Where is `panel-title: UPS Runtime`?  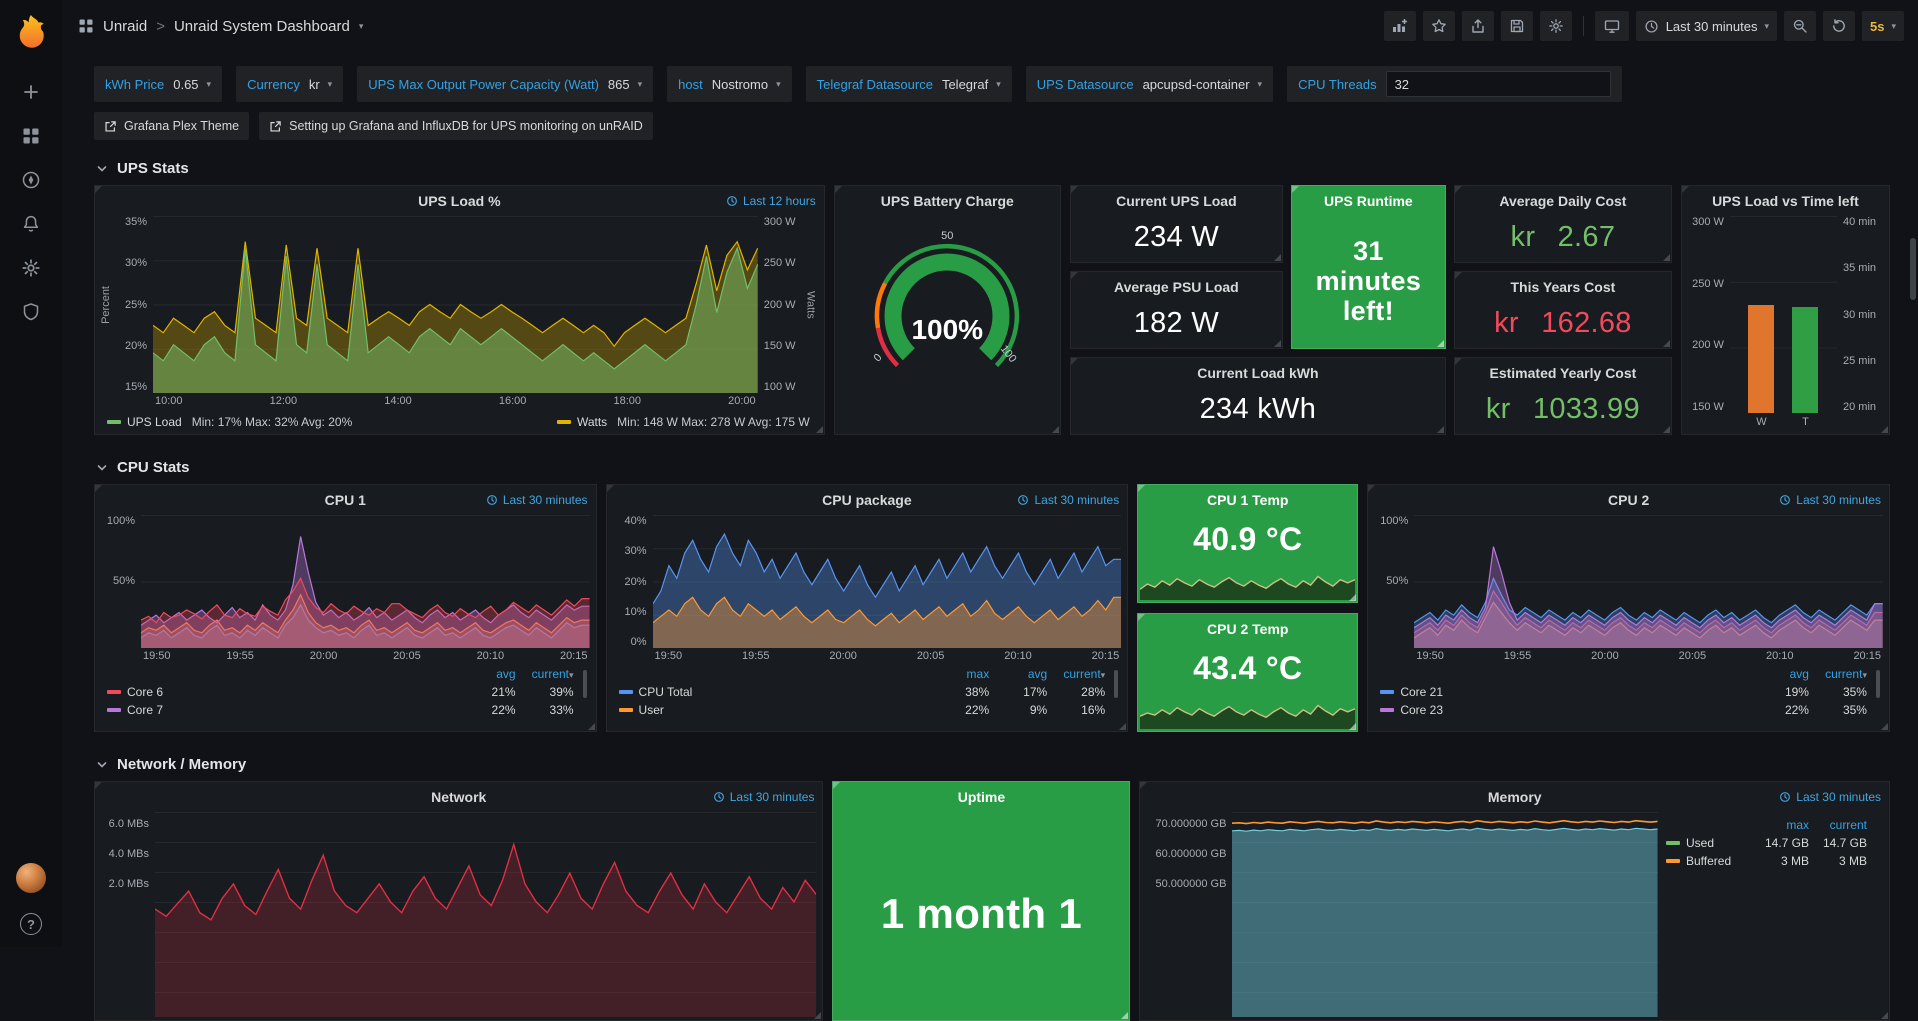
panel-title: UPS Runtime is located at coordinates (1368, 201).